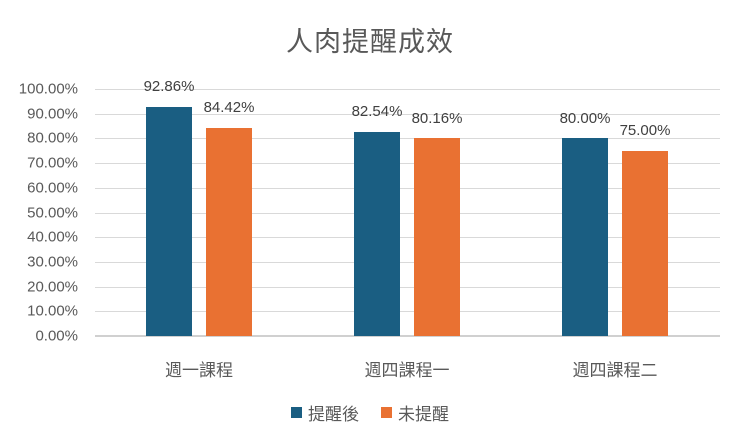 Image resolution: width=740 pixels, height=436 pixels. Describe the element at coordinates (229, 231) in the screenshot. I see `bar-series2-cat1` at that location.